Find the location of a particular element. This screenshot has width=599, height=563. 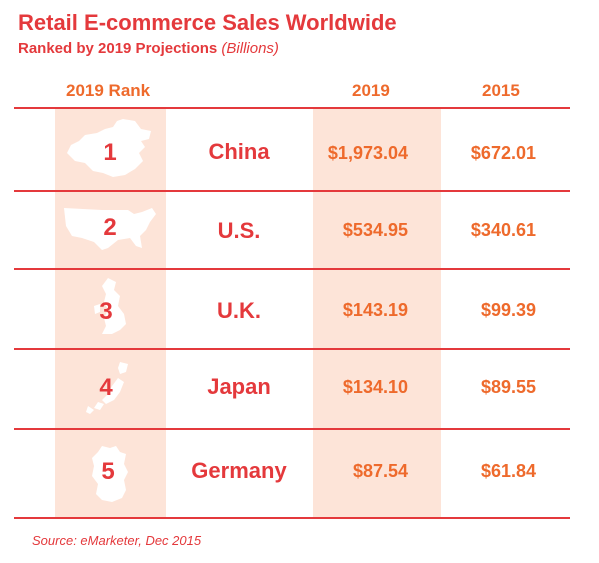

year-2015-column-header: 2015 is located at coordinates (501, 90).